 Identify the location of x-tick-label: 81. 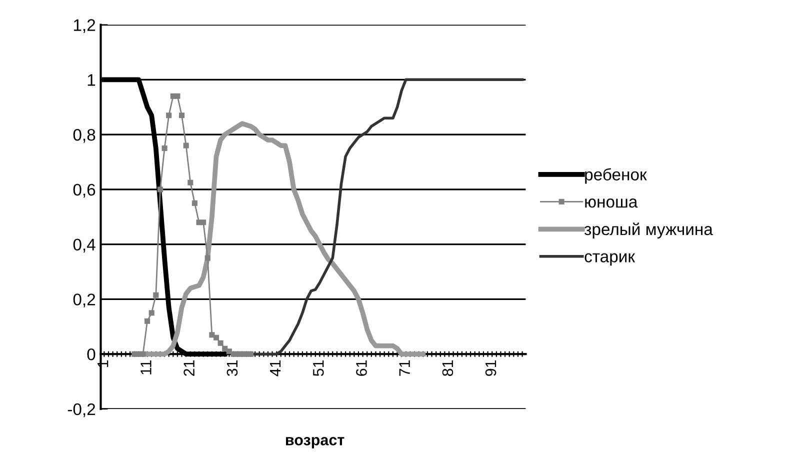
(448, 368).